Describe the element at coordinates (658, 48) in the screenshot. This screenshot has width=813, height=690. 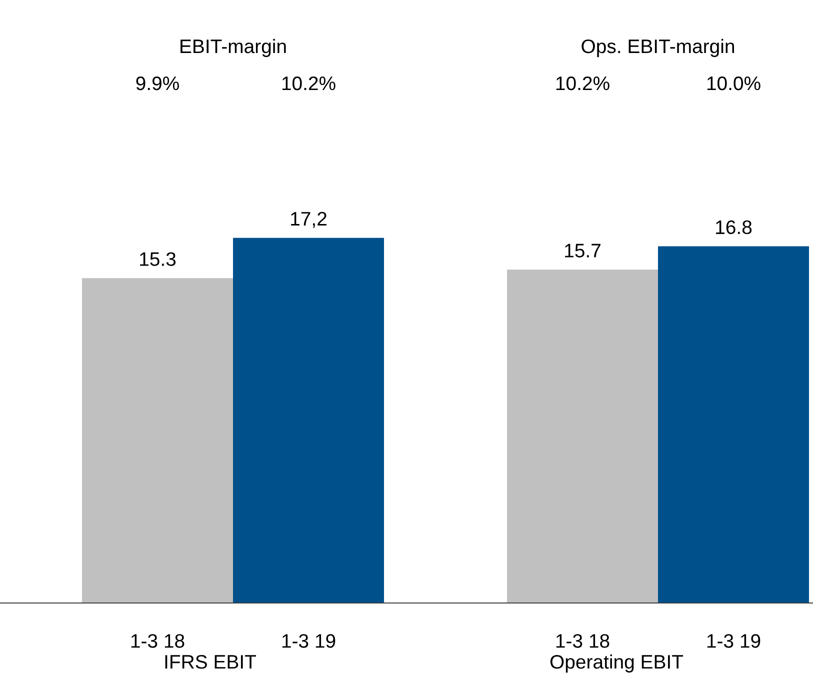
I see `chart-title: Ops. EBIT-margin` at that location.